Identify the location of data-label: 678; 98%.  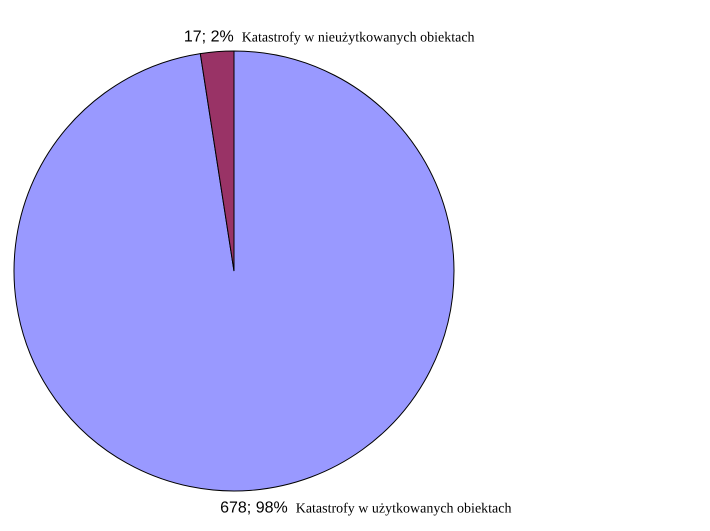
(254, 507).